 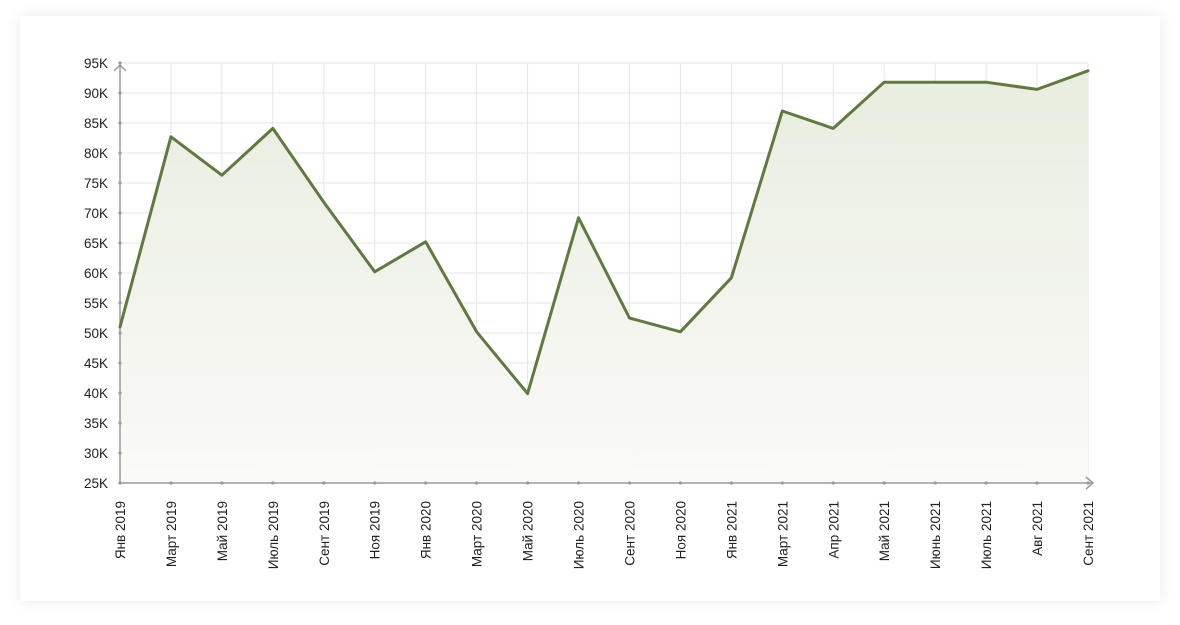 What do you see at coordinates (171, 534) in the screenshot?
I see `x-tick-label: Март 2019` at bounding box center [171, 534].